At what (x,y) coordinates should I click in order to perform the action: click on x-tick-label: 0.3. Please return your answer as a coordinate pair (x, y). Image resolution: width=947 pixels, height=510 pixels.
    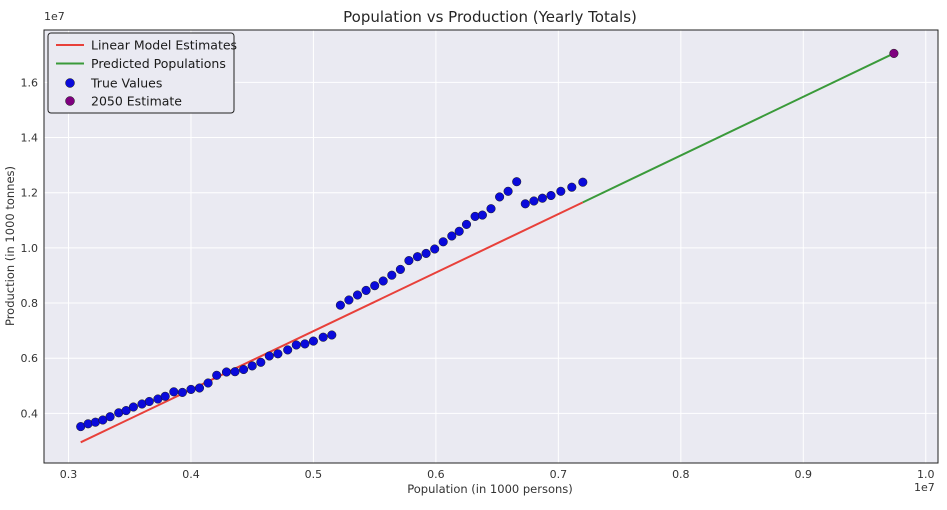
    Looking at the image, I should click on (69, 474).